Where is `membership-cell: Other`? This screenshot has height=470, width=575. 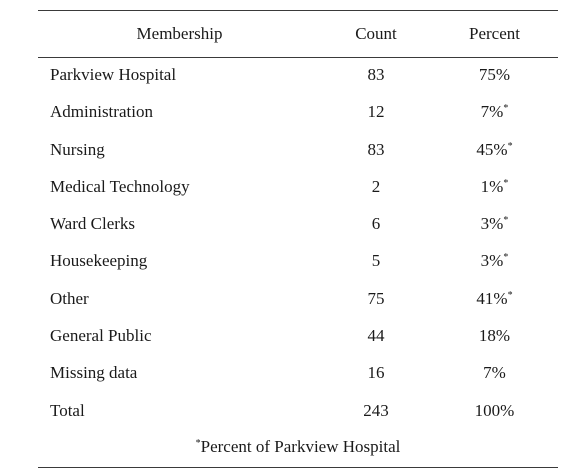 membership-cell: Other is located at coordinates (69, 298).